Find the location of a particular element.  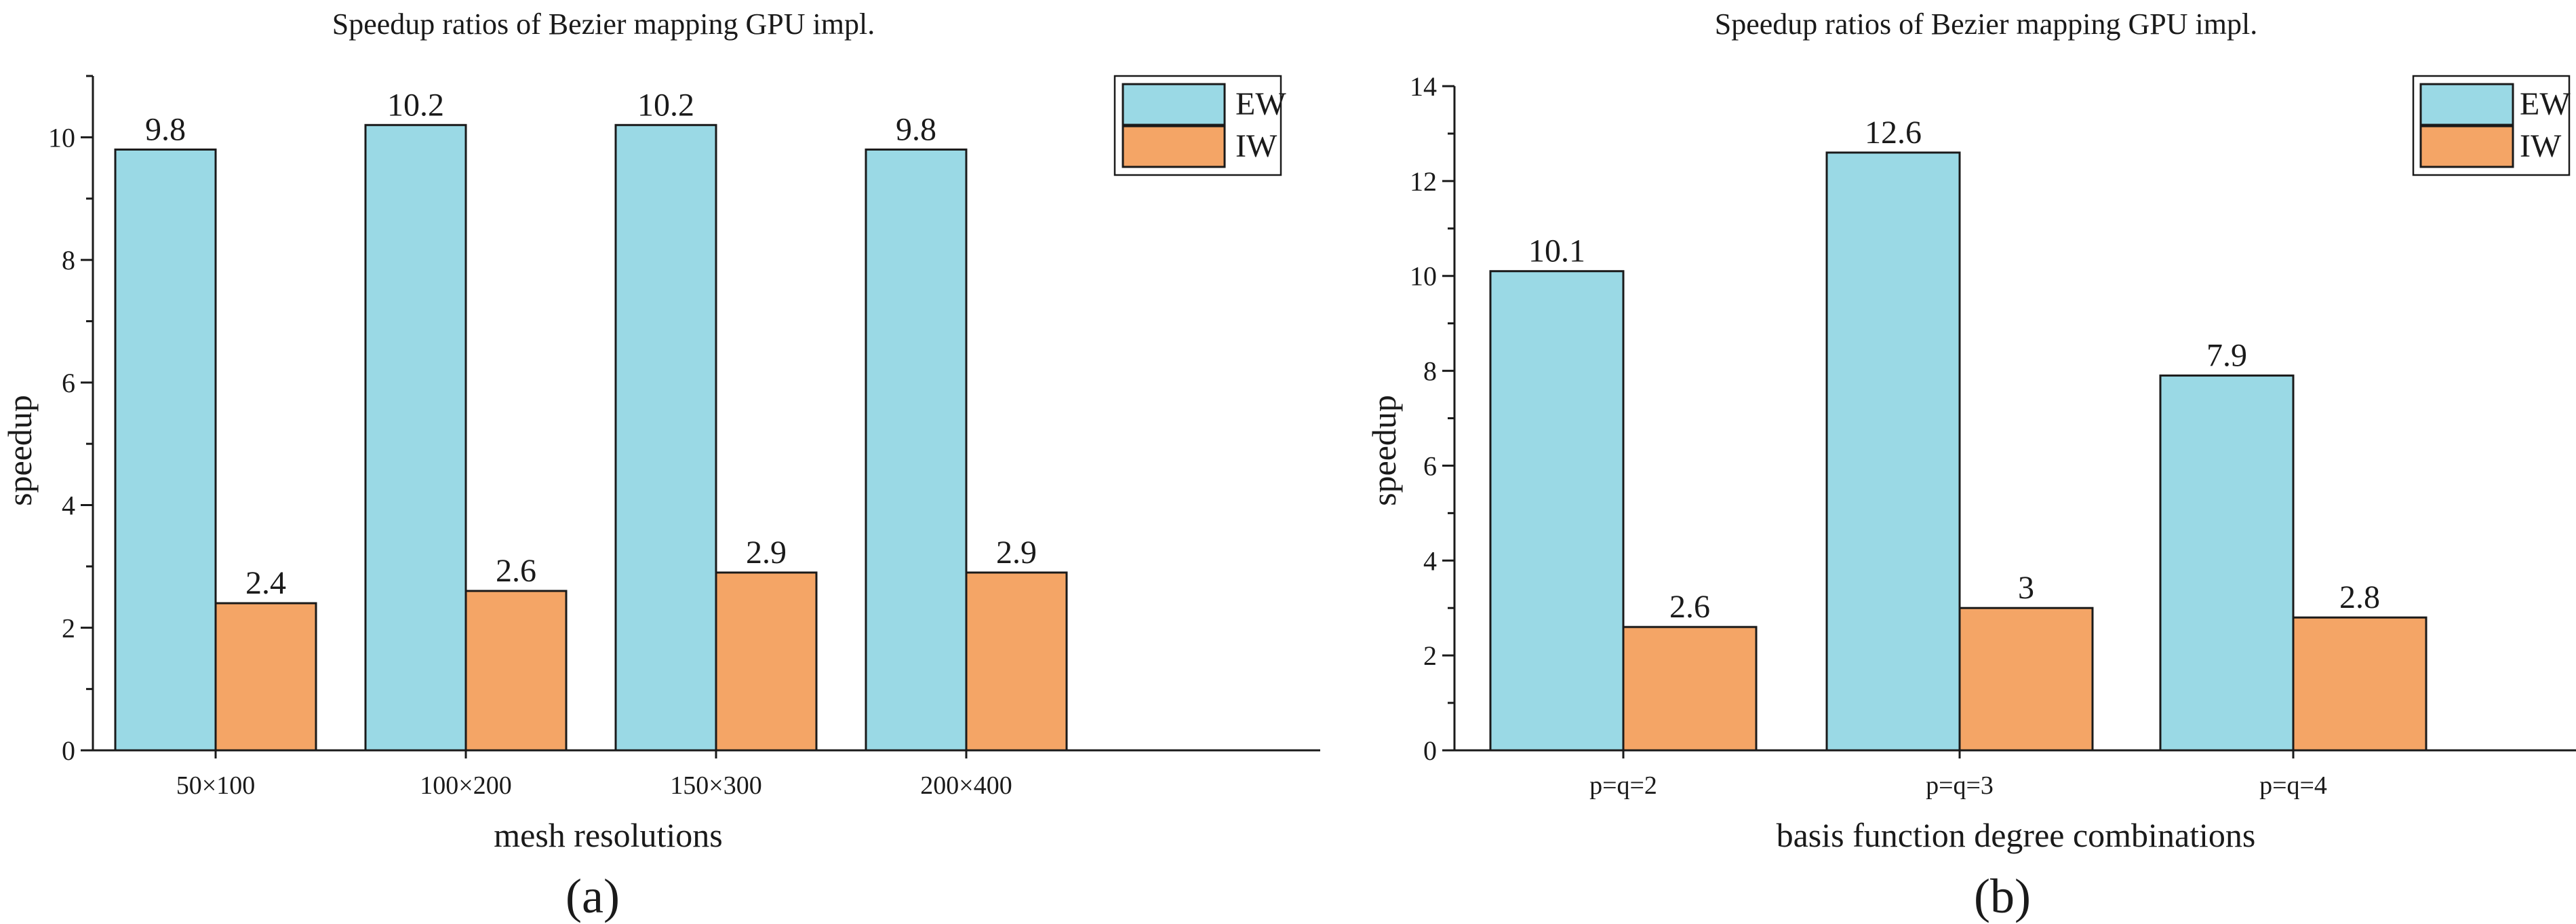

data-label-ew: 12.6 is located at coordinates (1894, 133).